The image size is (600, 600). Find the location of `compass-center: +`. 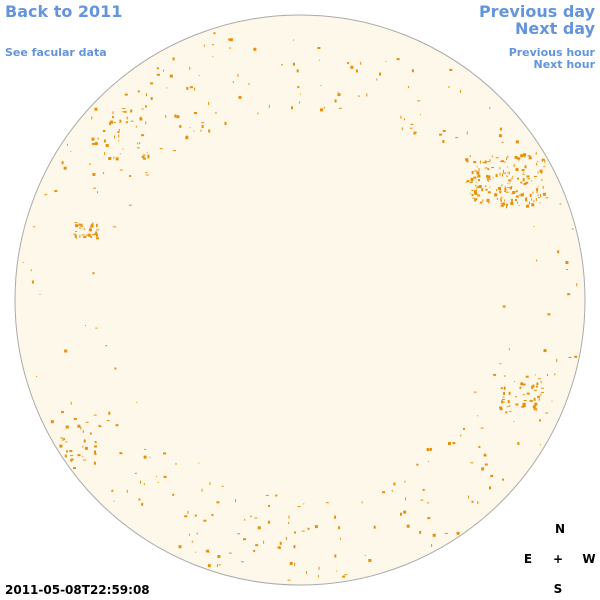

compass-center: + is located at coordinates (558, 559).